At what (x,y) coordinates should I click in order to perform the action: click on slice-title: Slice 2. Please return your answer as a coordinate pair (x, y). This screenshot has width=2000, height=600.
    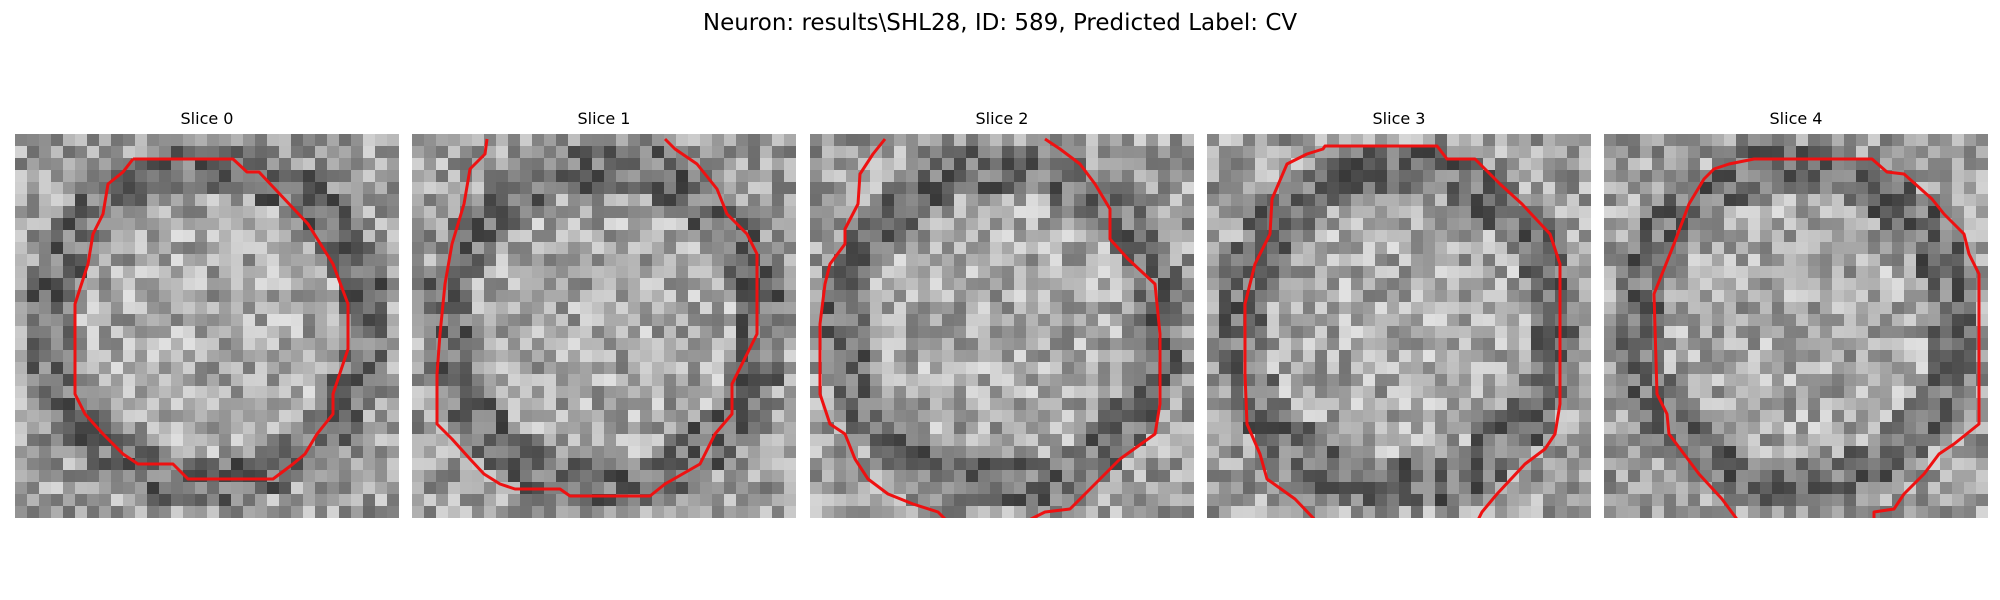
    Looking at the image, I should click on (1002, 118).